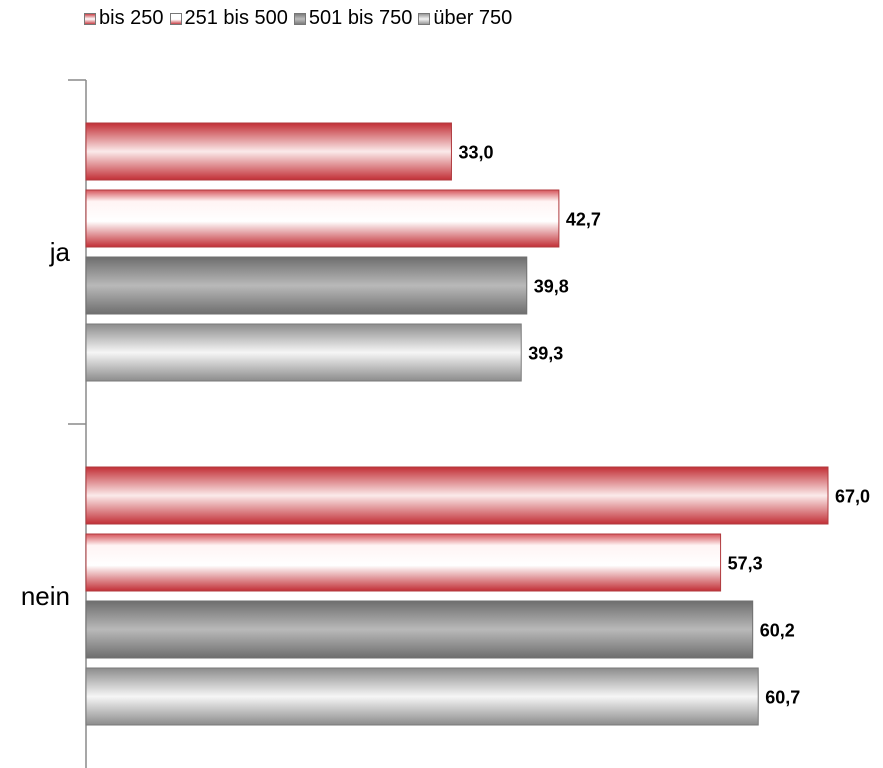  Describe the element at coordinates (551, 287) in the screenshot. I see `value-label: 39,8` at that location.